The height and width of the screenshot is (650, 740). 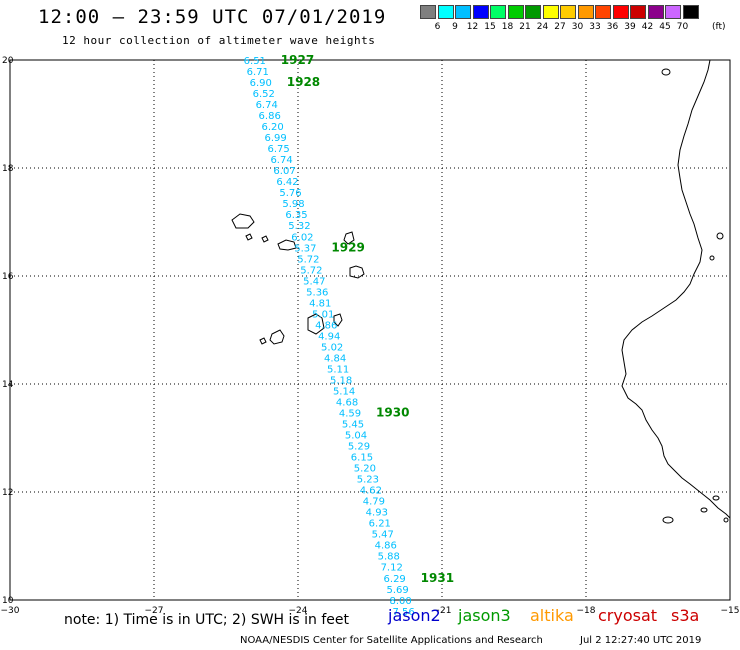 What do you see at coordinates (365, 469) in the screenshot?
I see `swh-value: 5.20` at bounding box center [365, 469].